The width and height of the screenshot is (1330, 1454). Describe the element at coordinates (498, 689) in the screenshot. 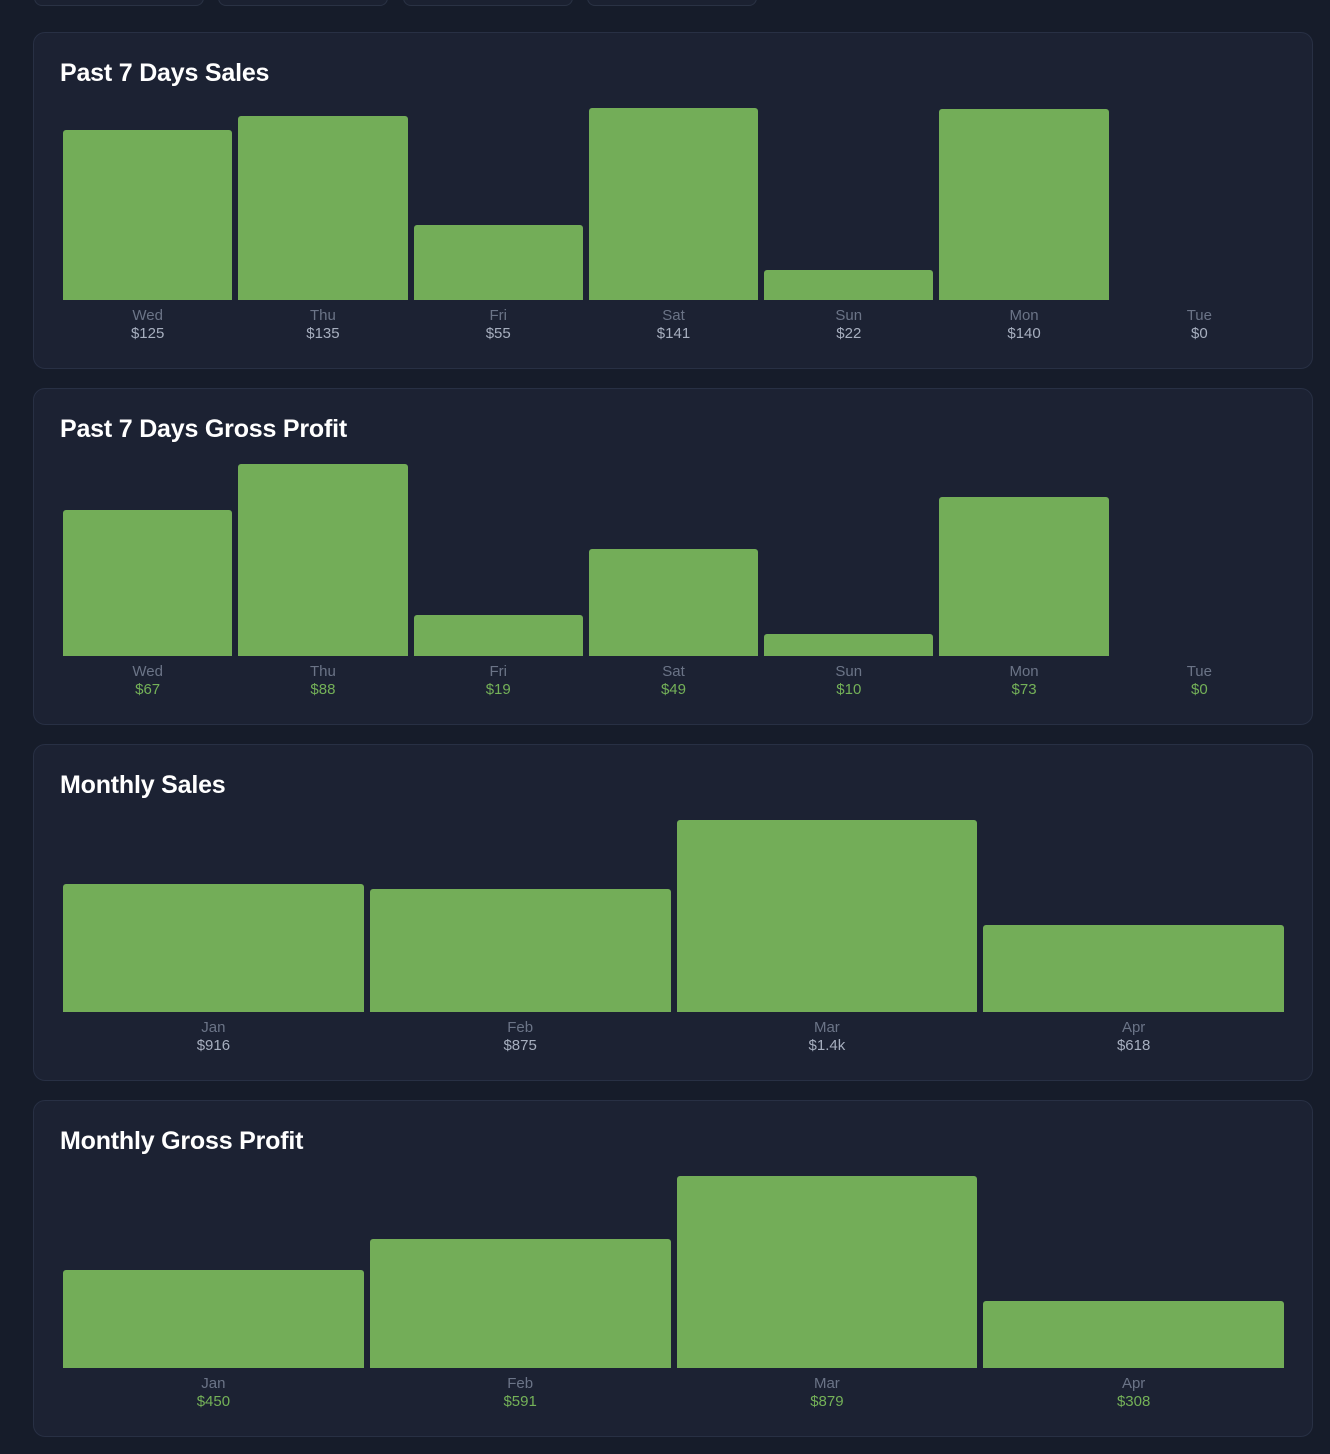

I see `value-label: $19` at that location.